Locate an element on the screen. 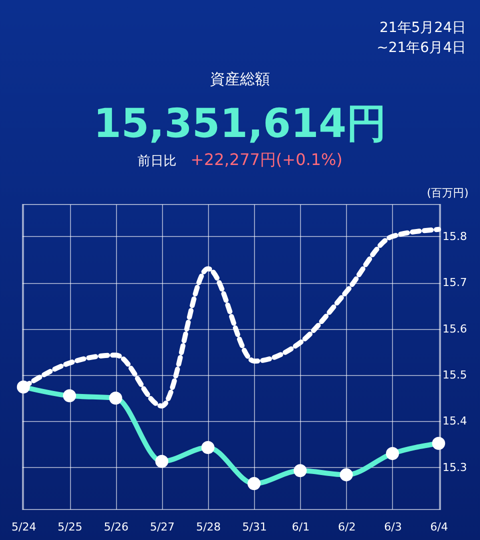 The image size is (480, 540). x-tick-label: 6/3 is located at coordinates (393, 527).